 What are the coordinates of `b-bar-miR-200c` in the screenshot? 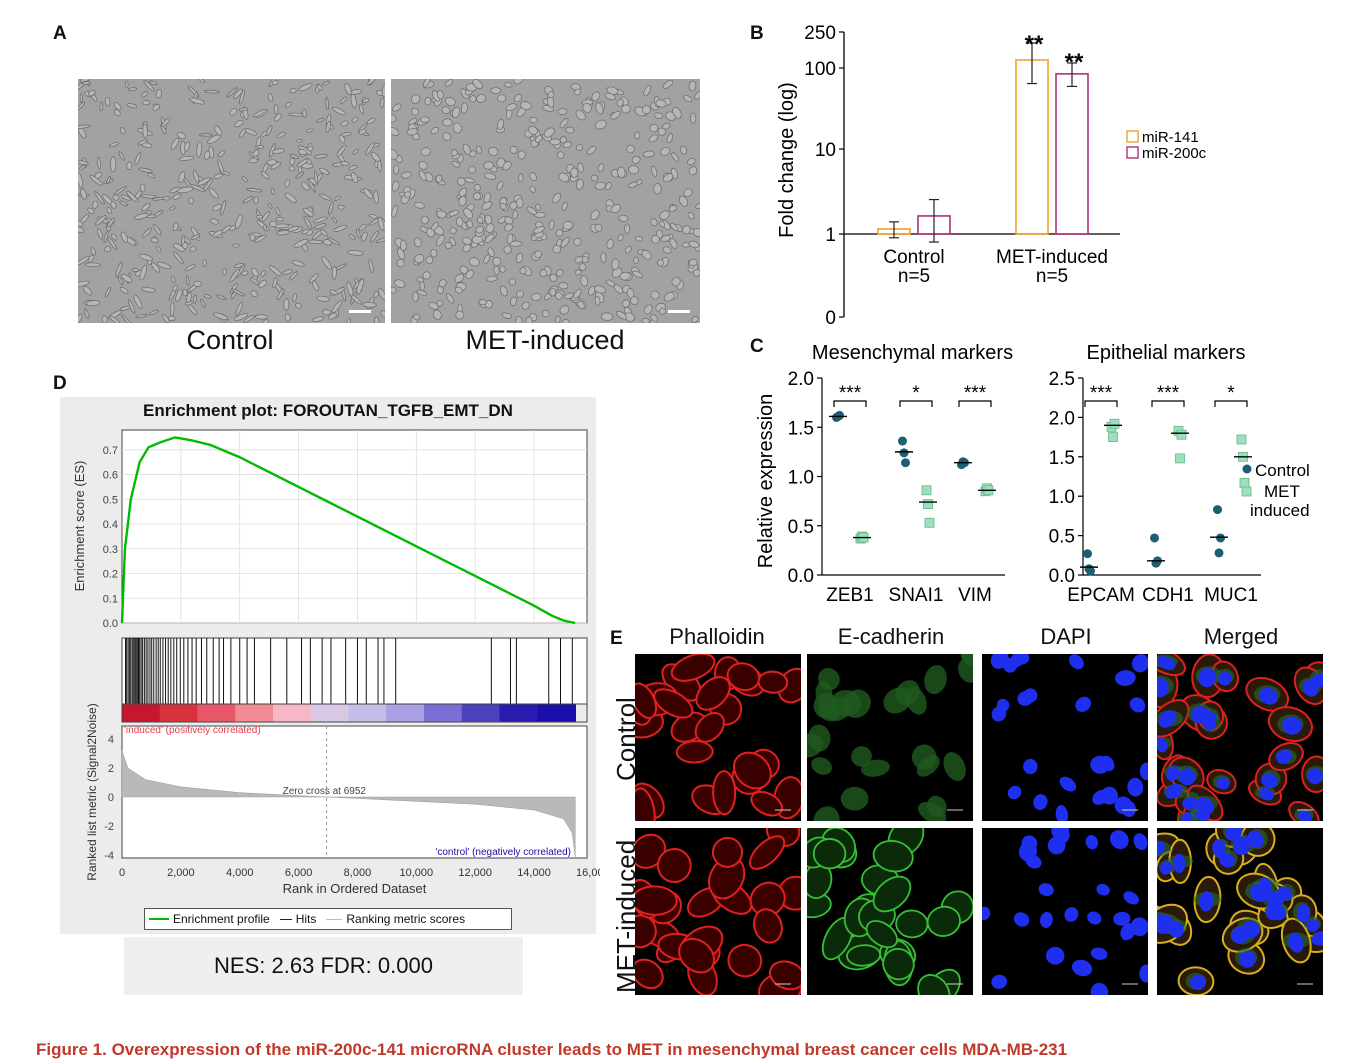 It's located at (1072, 154).